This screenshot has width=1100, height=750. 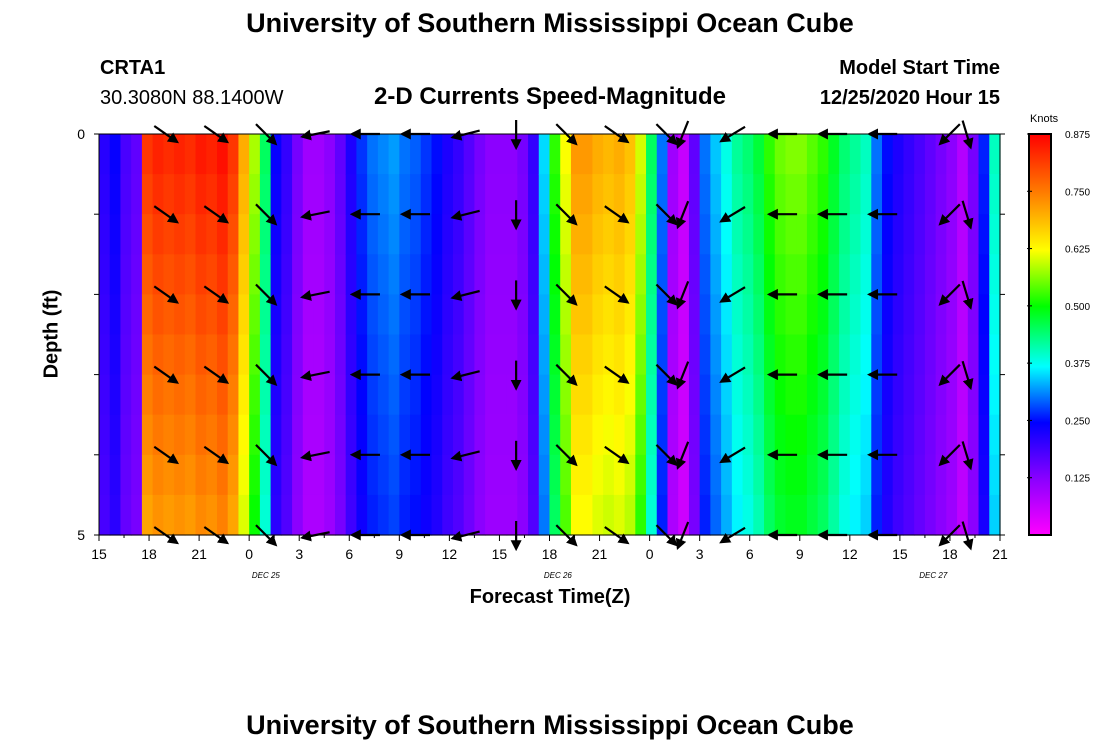 What do you see at coordinates (1058, 307) in the screenshot?
I see `colorbar-ticks: 0.875 0.750 0.625 0.500 0.375 0.250 0.125` at bounding box center [1058, 307].